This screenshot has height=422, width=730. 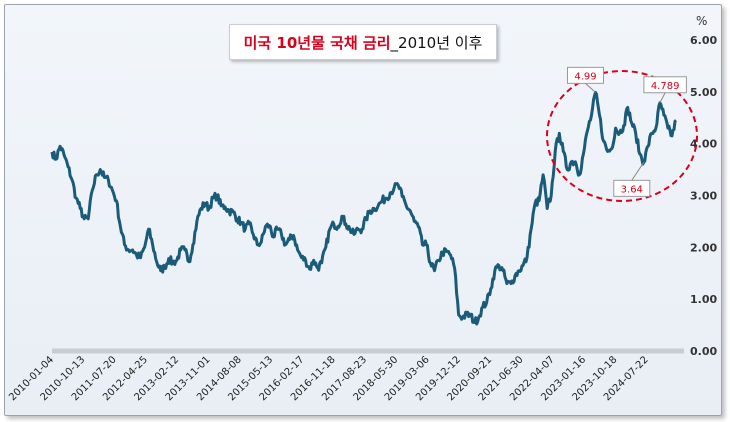 I want to click on highlight-circle, so click(x=622, y=136).